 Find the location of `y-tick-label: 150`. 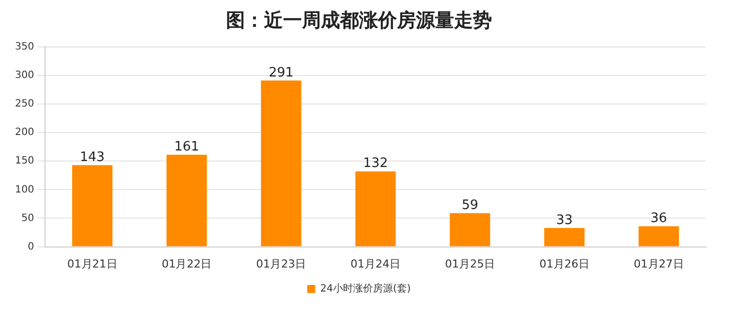

y-tick-label: 150 is located at coordinates (24, 161).